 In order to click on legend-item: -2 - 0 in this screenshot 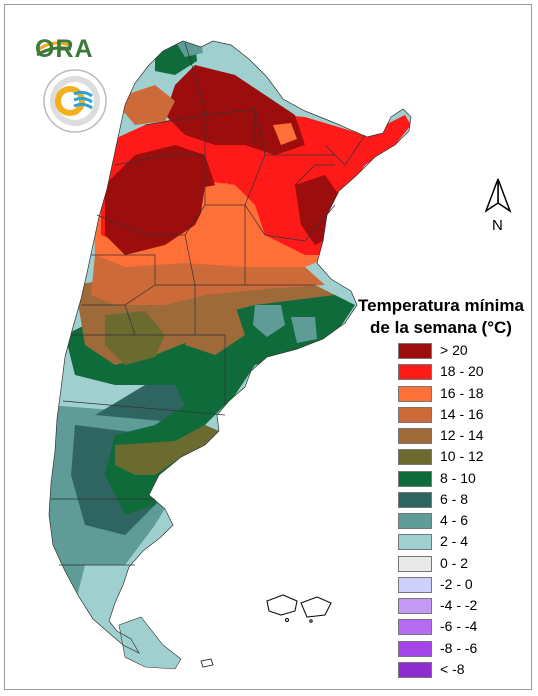, I will do `click(464, 585)`.